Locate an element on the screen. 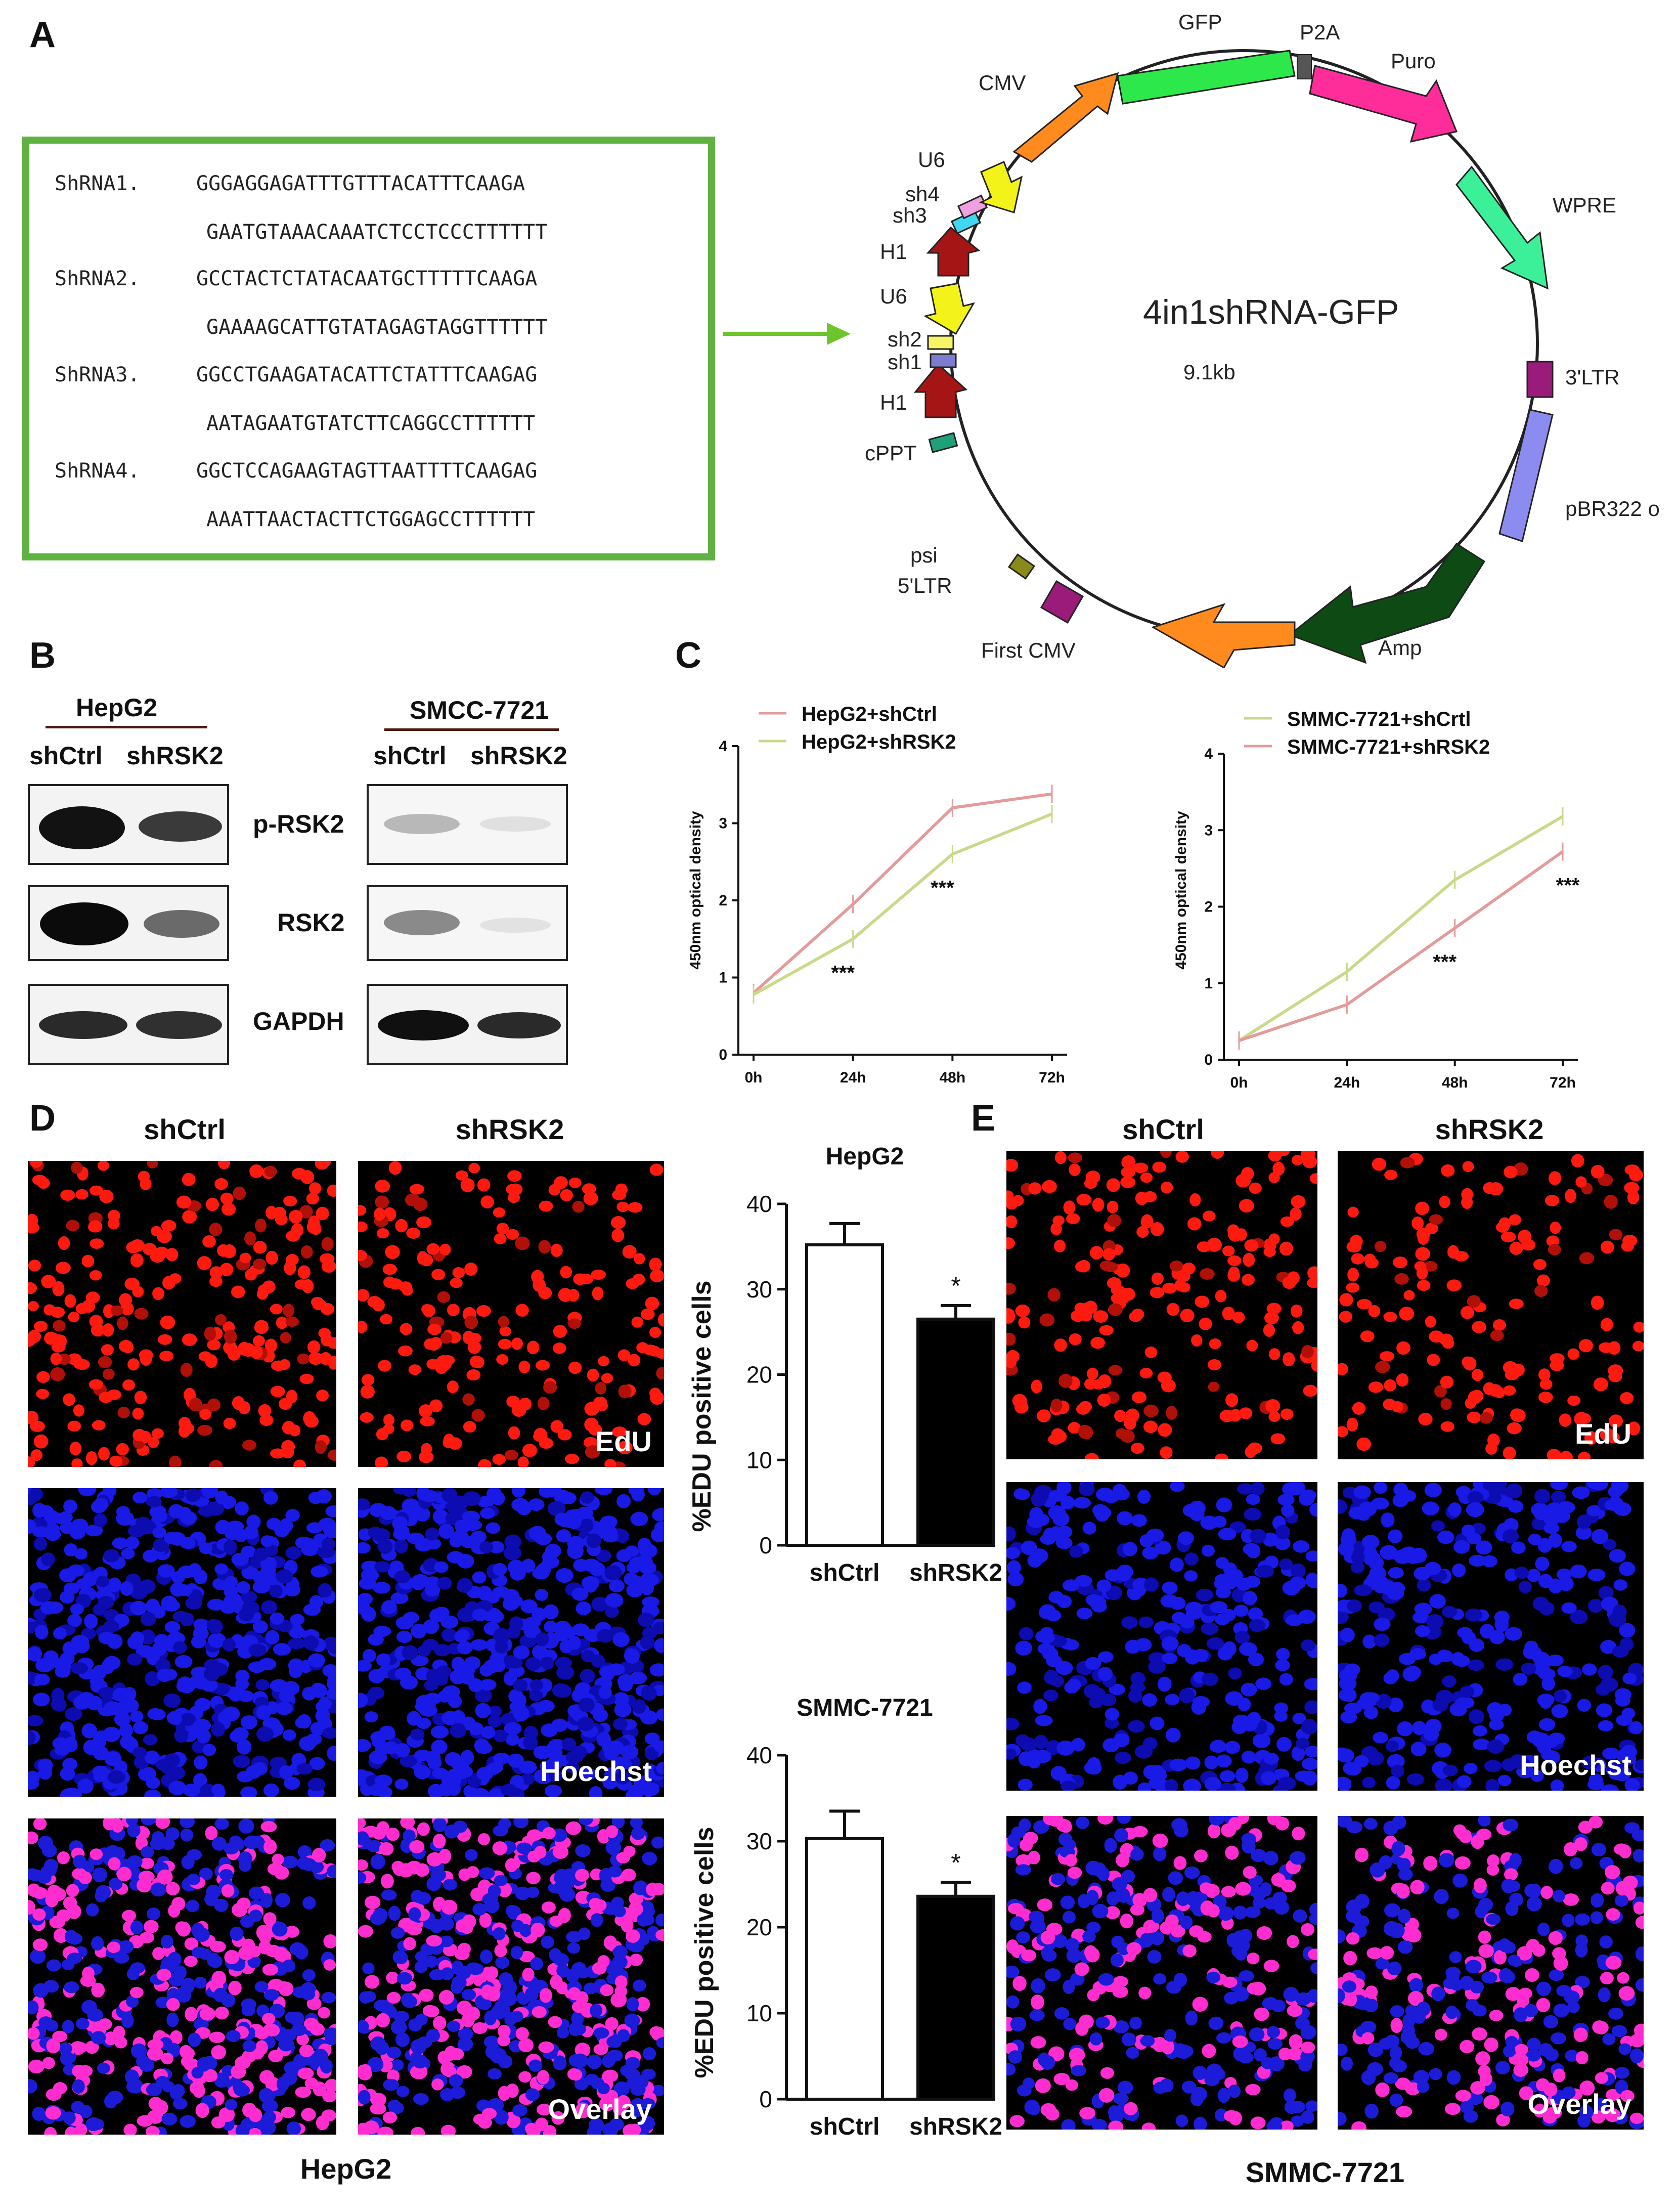 The height and width of the screenshot is (2212, 1677). field-background is located at coordinates (511, 1314).